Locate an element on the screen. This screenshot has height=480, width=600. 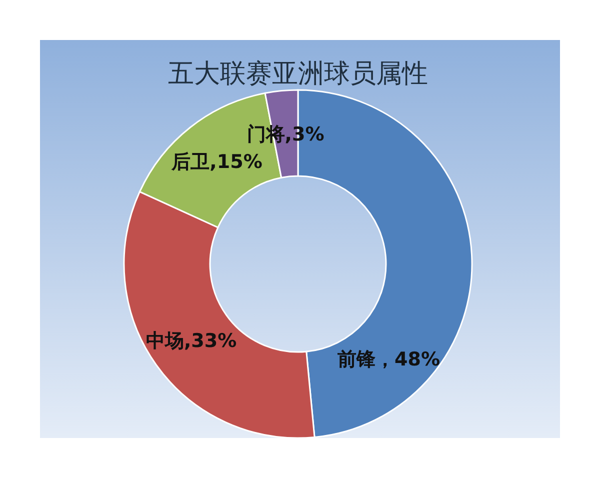
slice-label: 前锋 is located at coordinates (356, 359).